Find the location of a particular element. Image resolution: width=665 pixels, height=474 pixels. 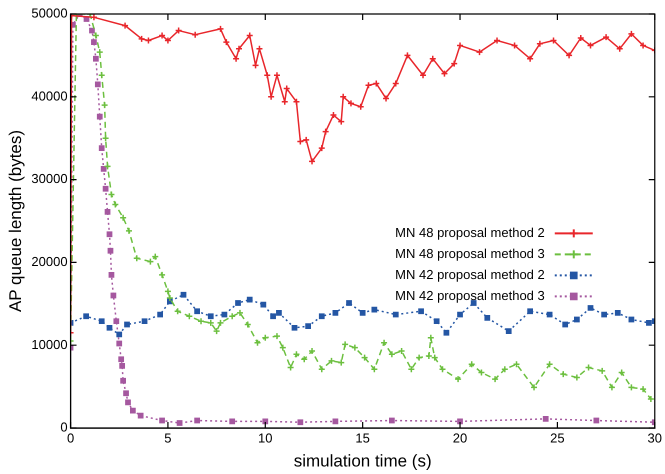

x-axis-title: simulation time (s) is located at coordinates (363, 460).